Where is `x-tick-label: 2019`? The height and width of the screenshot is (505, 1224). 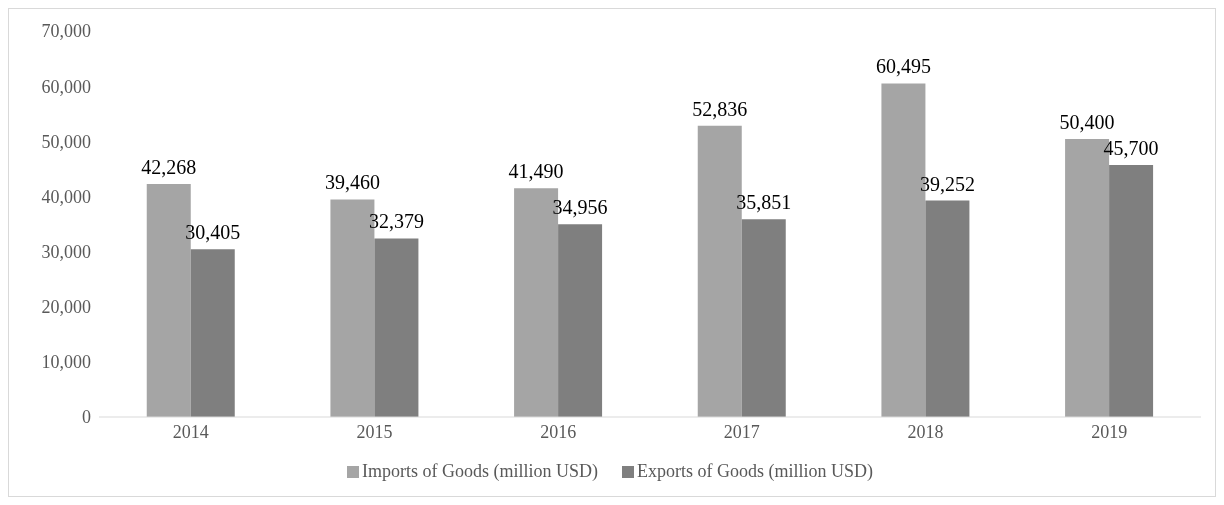 x-tick-label: 2019 is located at coordinates (1109, 431).